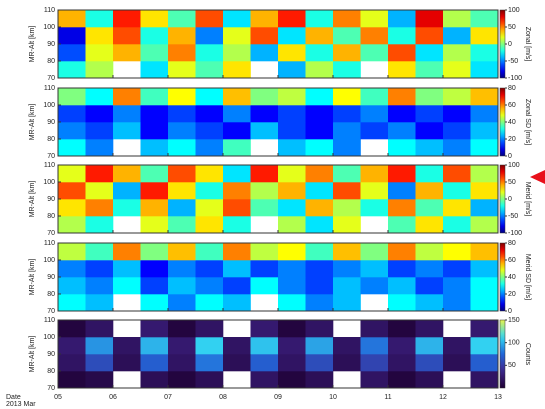  Describe the element at coordinates (13, 397) in the screenshot. I see `x-axis-label: Date` at that location.